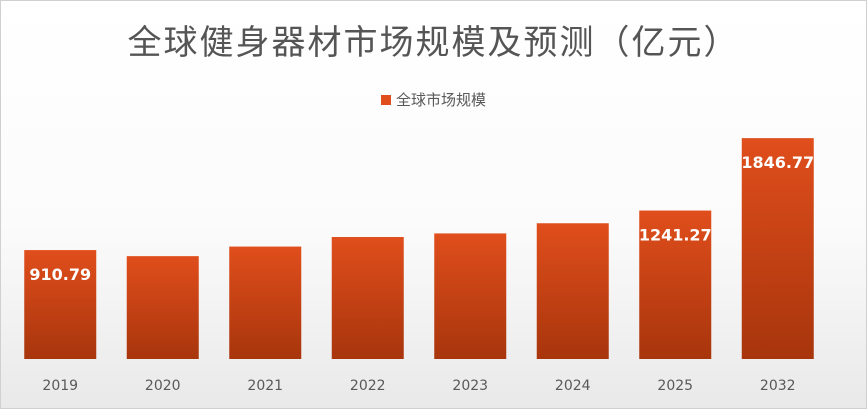 This screenshot has height=409, width=867. I want to click on x-tick-2024: 2024, so click(573, 386).